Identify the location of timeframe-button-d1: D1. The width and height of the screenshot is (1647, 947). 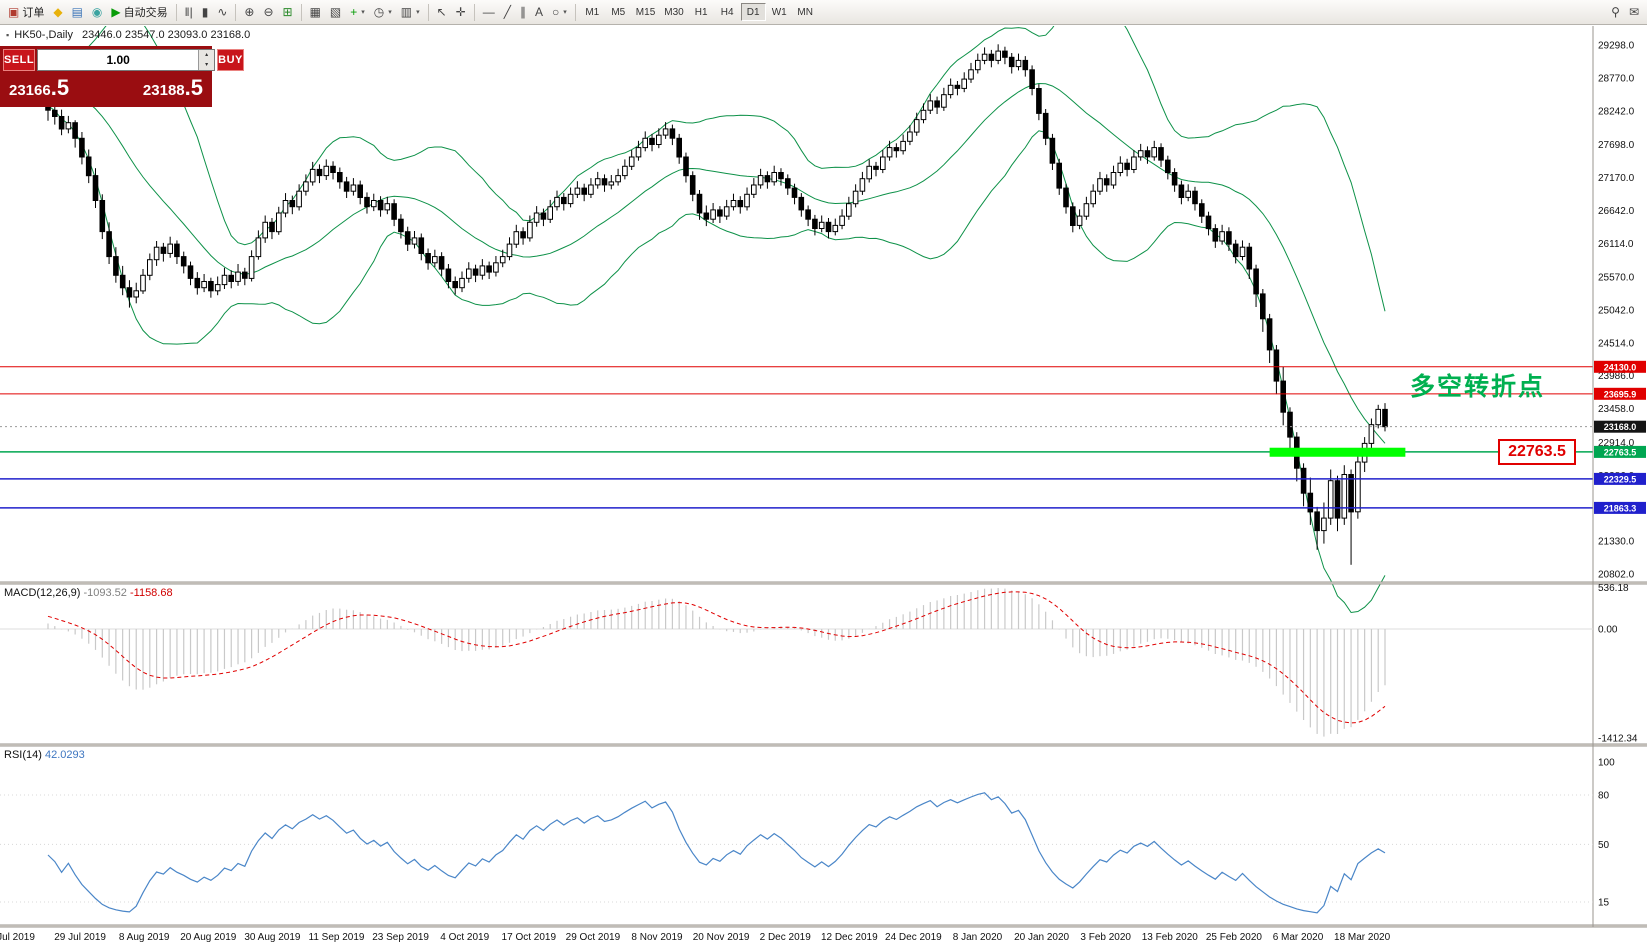
(753, 12).